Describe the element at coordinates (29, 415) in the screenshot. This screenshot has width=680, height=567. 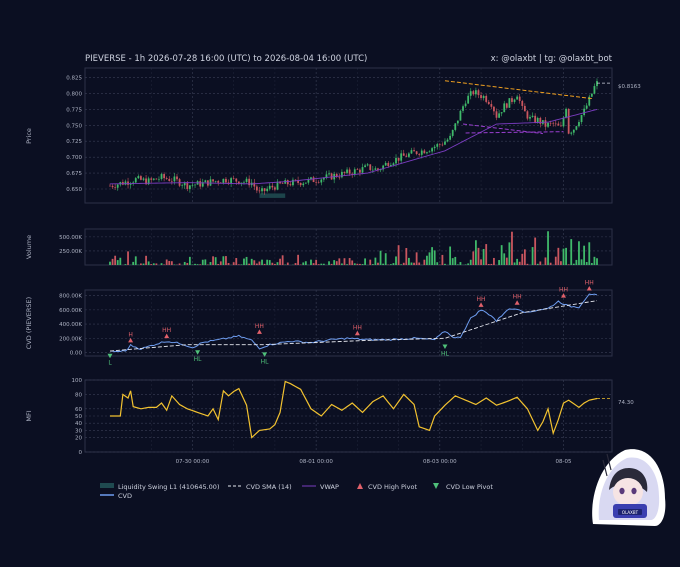
I see `mfi-axis-label: MFI` at that location.